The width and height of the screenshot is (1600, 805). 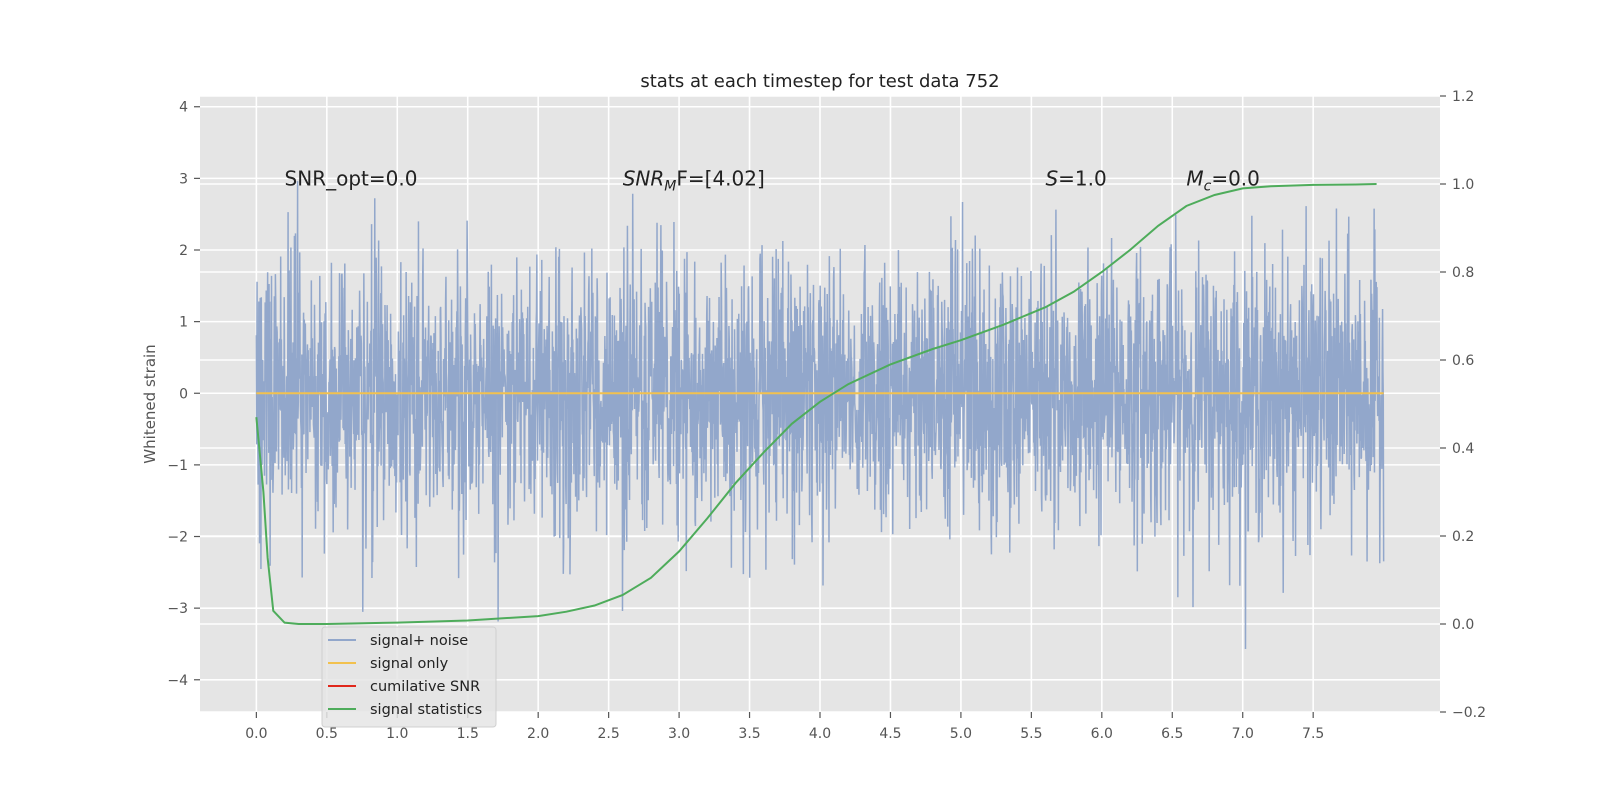 What do you see at coordinates (426, 710) in the screenshot?
I see `legend-label-3: signal statistics` at bounding box center [426, 710].